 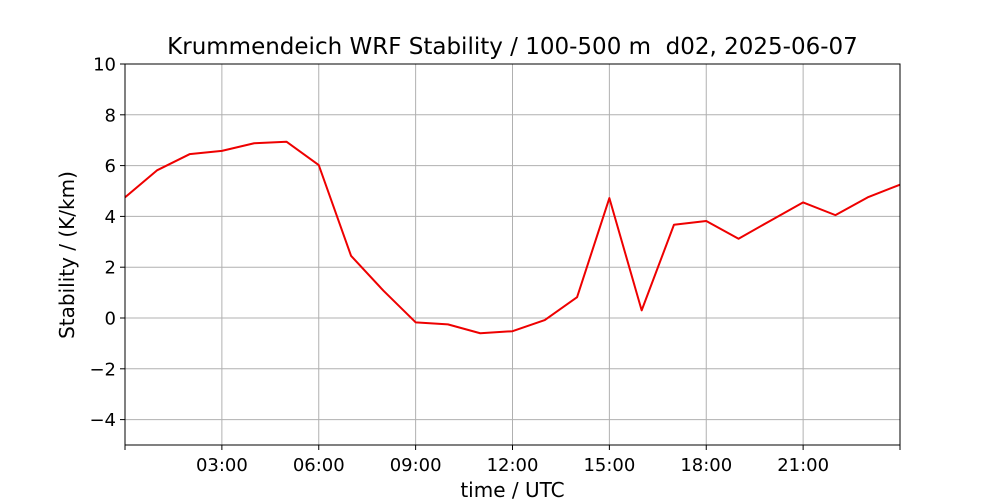 What do you see at coordinates (609, 465) in the screenshot?
I see `x-tick-label: 15:00` at bounding box center [609, 465].